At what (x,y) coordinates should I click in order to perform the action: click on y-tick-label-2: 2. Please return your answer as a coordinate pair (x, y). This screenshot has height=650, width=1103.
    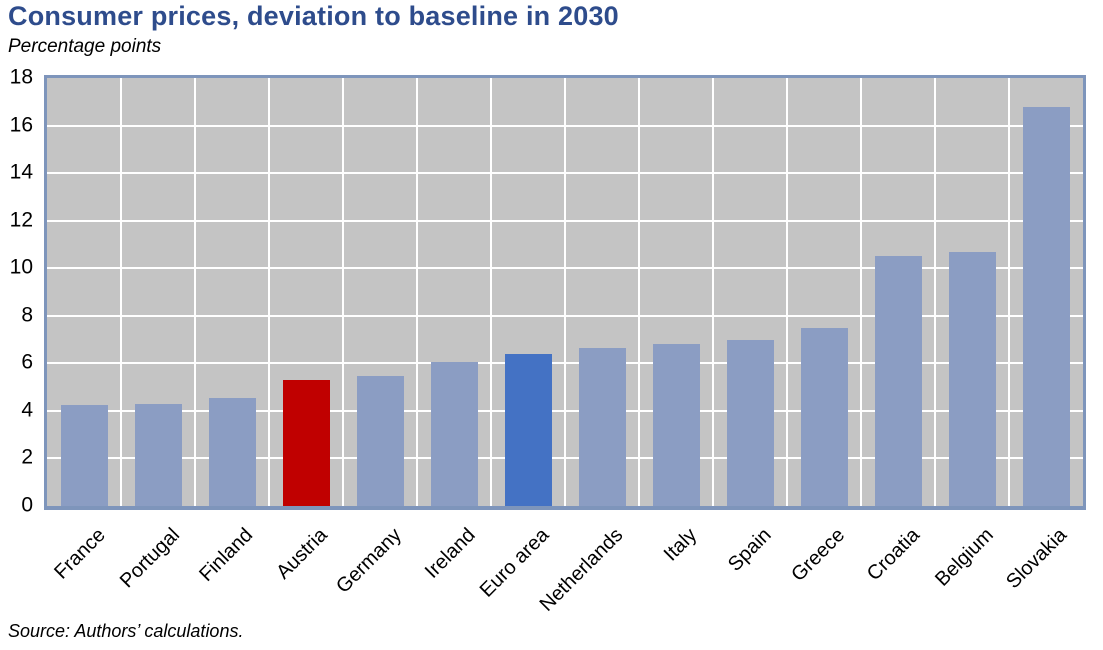
    Looking at the image, I should click on (27, 457).